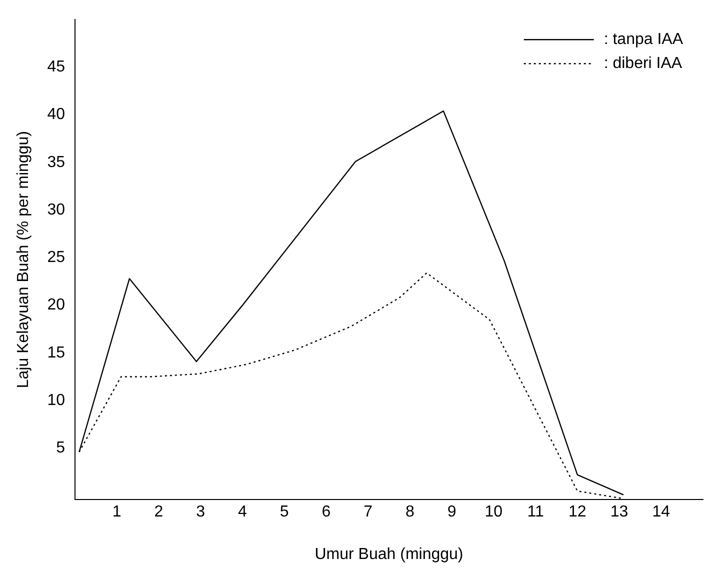 The height and width of the screenshot is (578, 723). Describe the element at coordinates (326, 512) in the screenshot. I see `x-tick-label: 6` at that location.